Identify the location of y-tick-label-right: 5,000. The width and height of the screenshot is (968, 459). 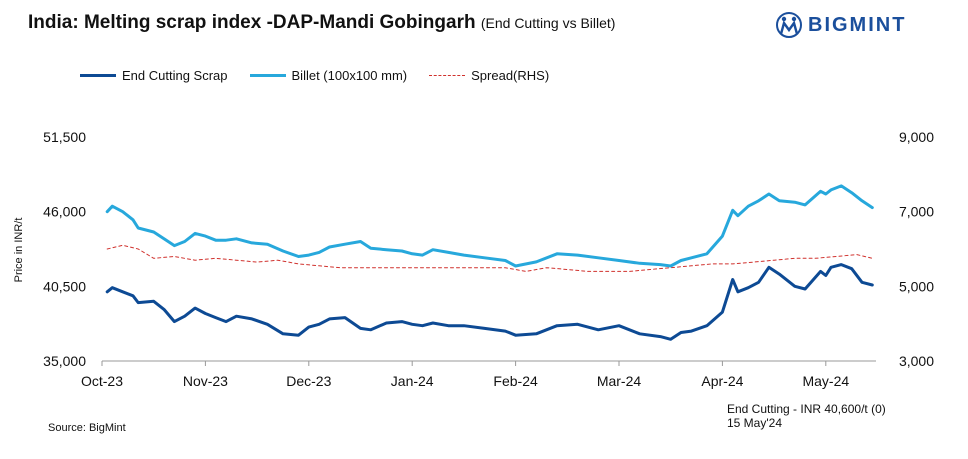
(916, 286).